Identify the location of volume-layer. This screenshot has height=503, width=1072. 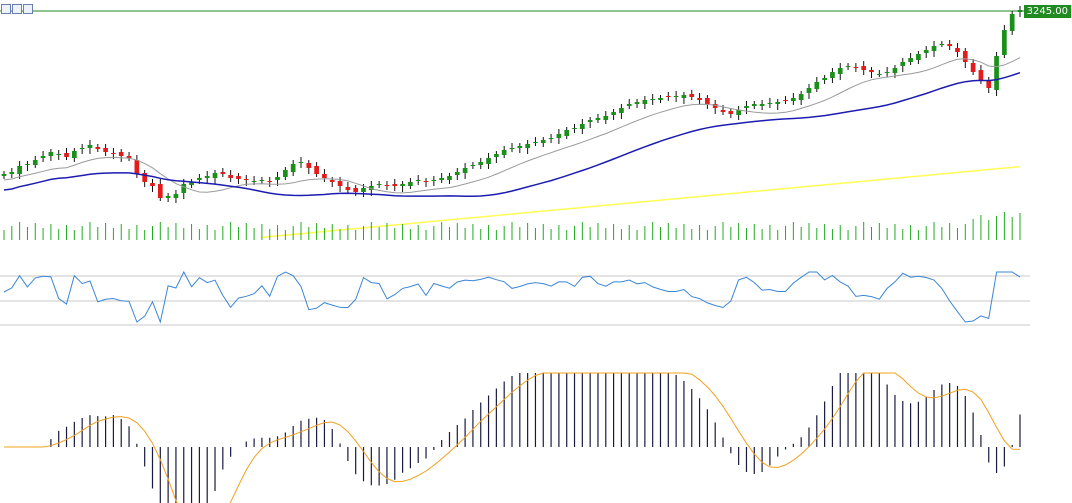
(512, 226).